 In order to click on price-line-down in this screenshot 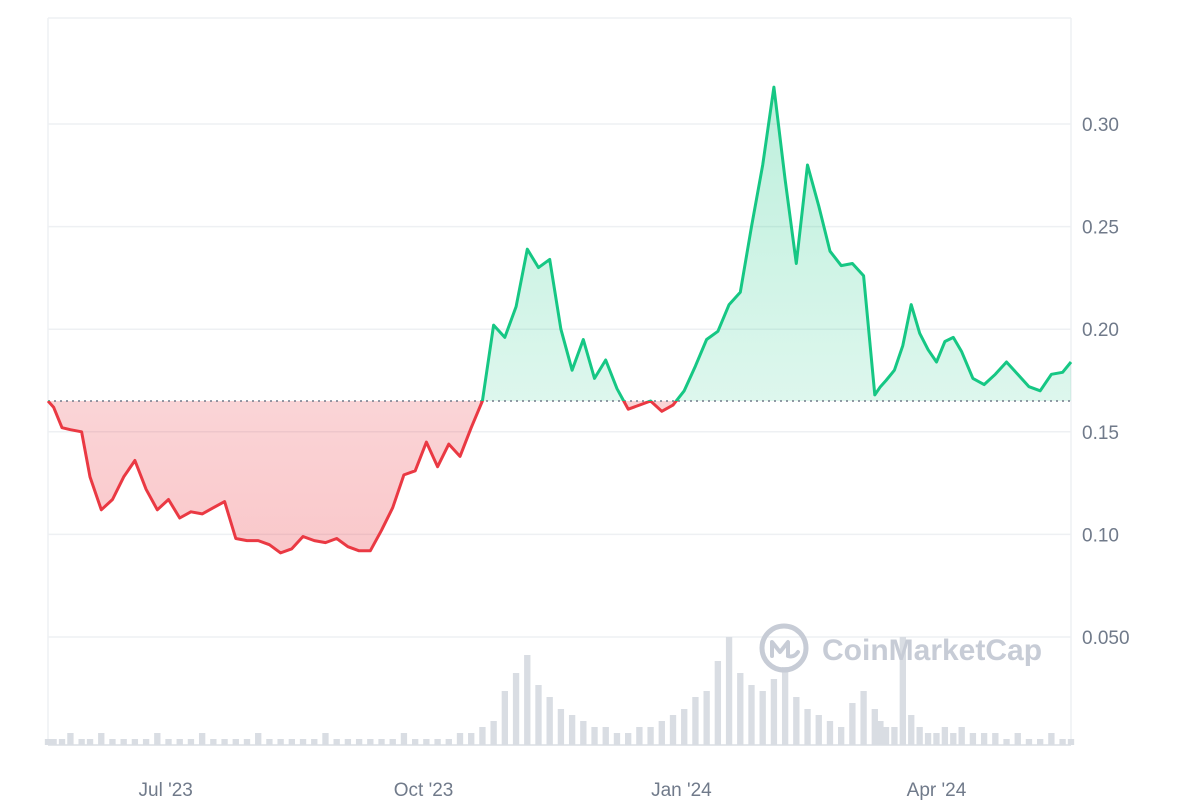, I will do `click(362, 478)`.